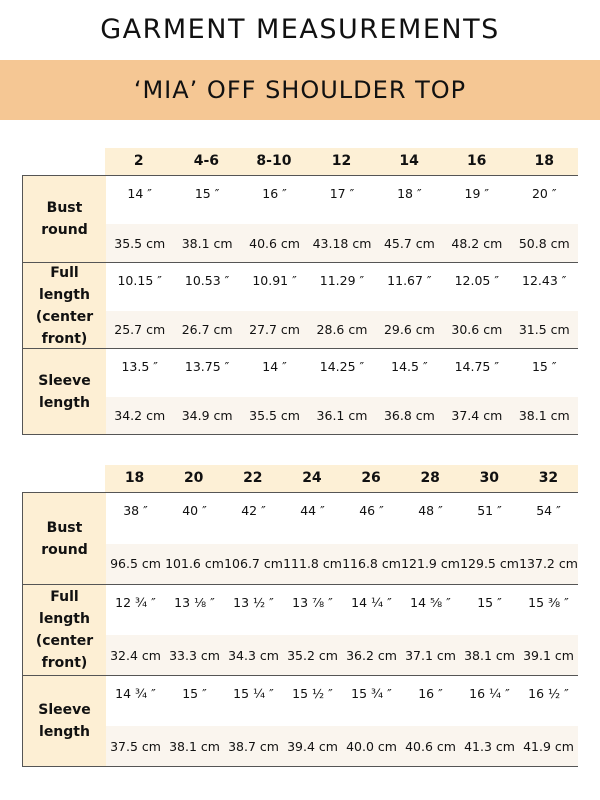  Describe the element at coordinates (430, 564) in the screenshot. I see `cm-value: 121.9 cm` at that location.